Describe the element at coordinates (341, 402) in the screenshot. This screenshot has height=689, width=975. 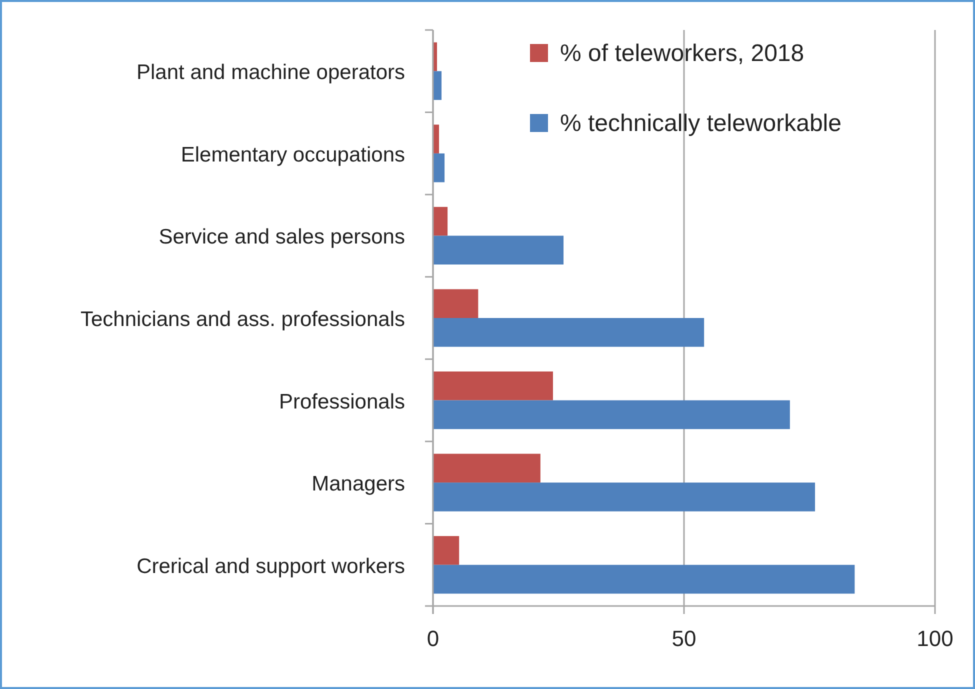
I see `y-tick-label: Professionals` at that location.